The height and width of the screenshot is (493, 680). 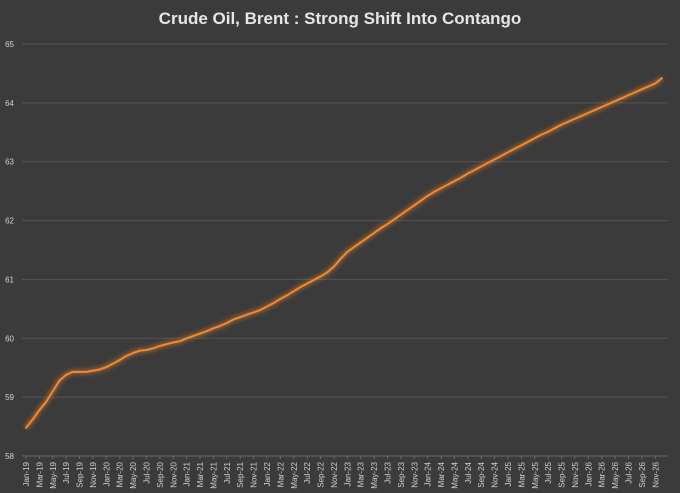 What do you see at coordinates (454, 474) in the screenshot?
I see `x-tick-label: May-24` at bounding box center [454, 474].